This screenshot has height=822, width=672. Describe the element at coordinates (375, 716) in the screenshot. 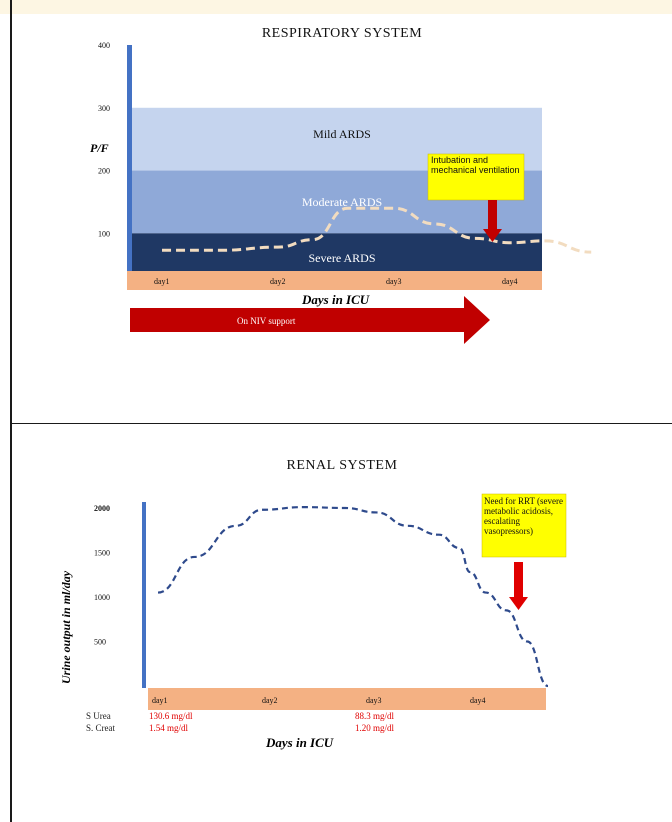

I see `lab-value-urea-day3: 88.3 mg/dl` at that location.